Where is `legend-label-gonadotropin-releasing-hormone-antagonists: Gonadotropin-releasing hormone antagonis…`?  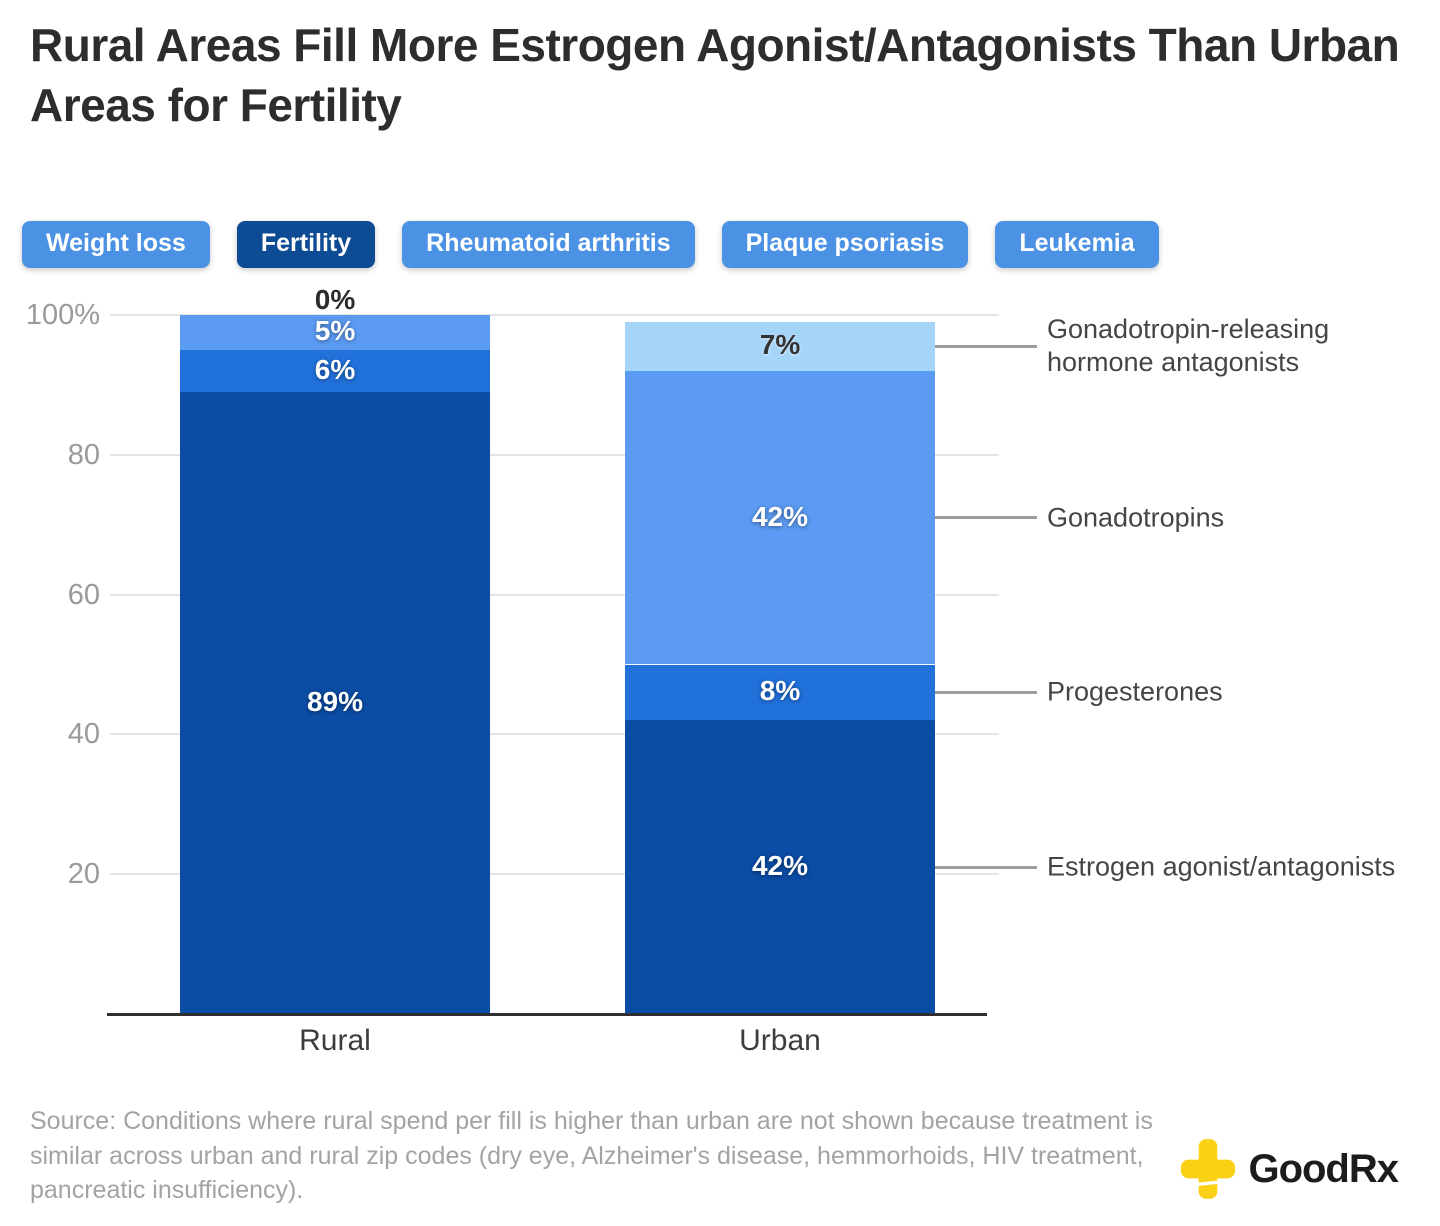
legend-label-gonadotropin-releasing-hormone-antagonists: Gonadotropin-releasing hormone antagonis… is located at coordinates (1188, 346).